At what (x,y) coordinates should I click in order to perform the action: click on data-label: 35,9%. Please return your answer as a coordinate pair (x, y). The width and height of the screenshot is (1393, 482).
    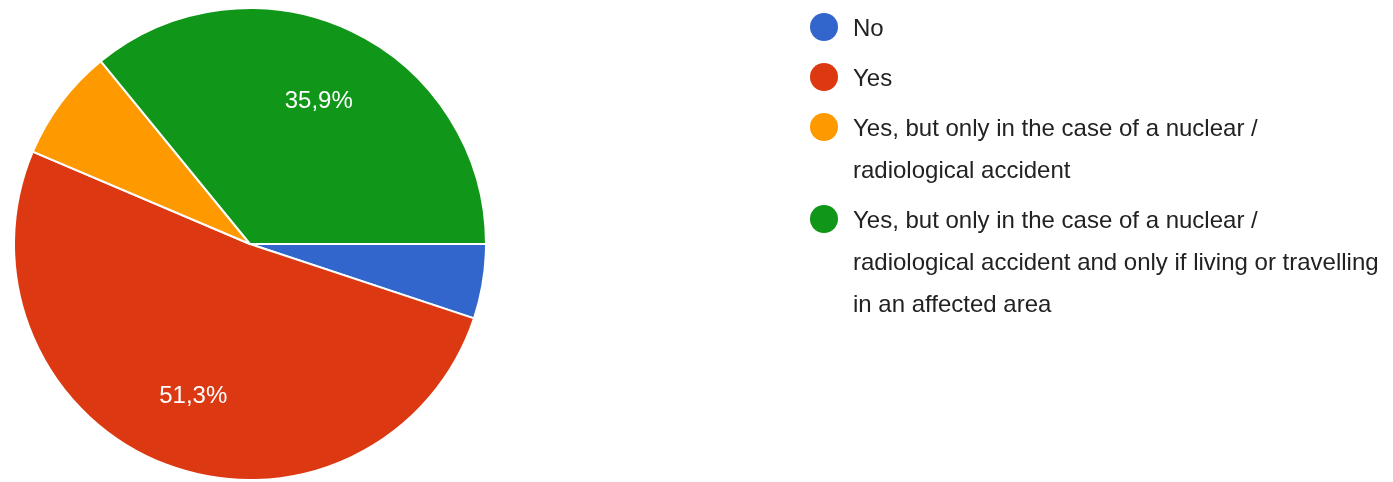
    Looking at the image, I should click on (318, 99).